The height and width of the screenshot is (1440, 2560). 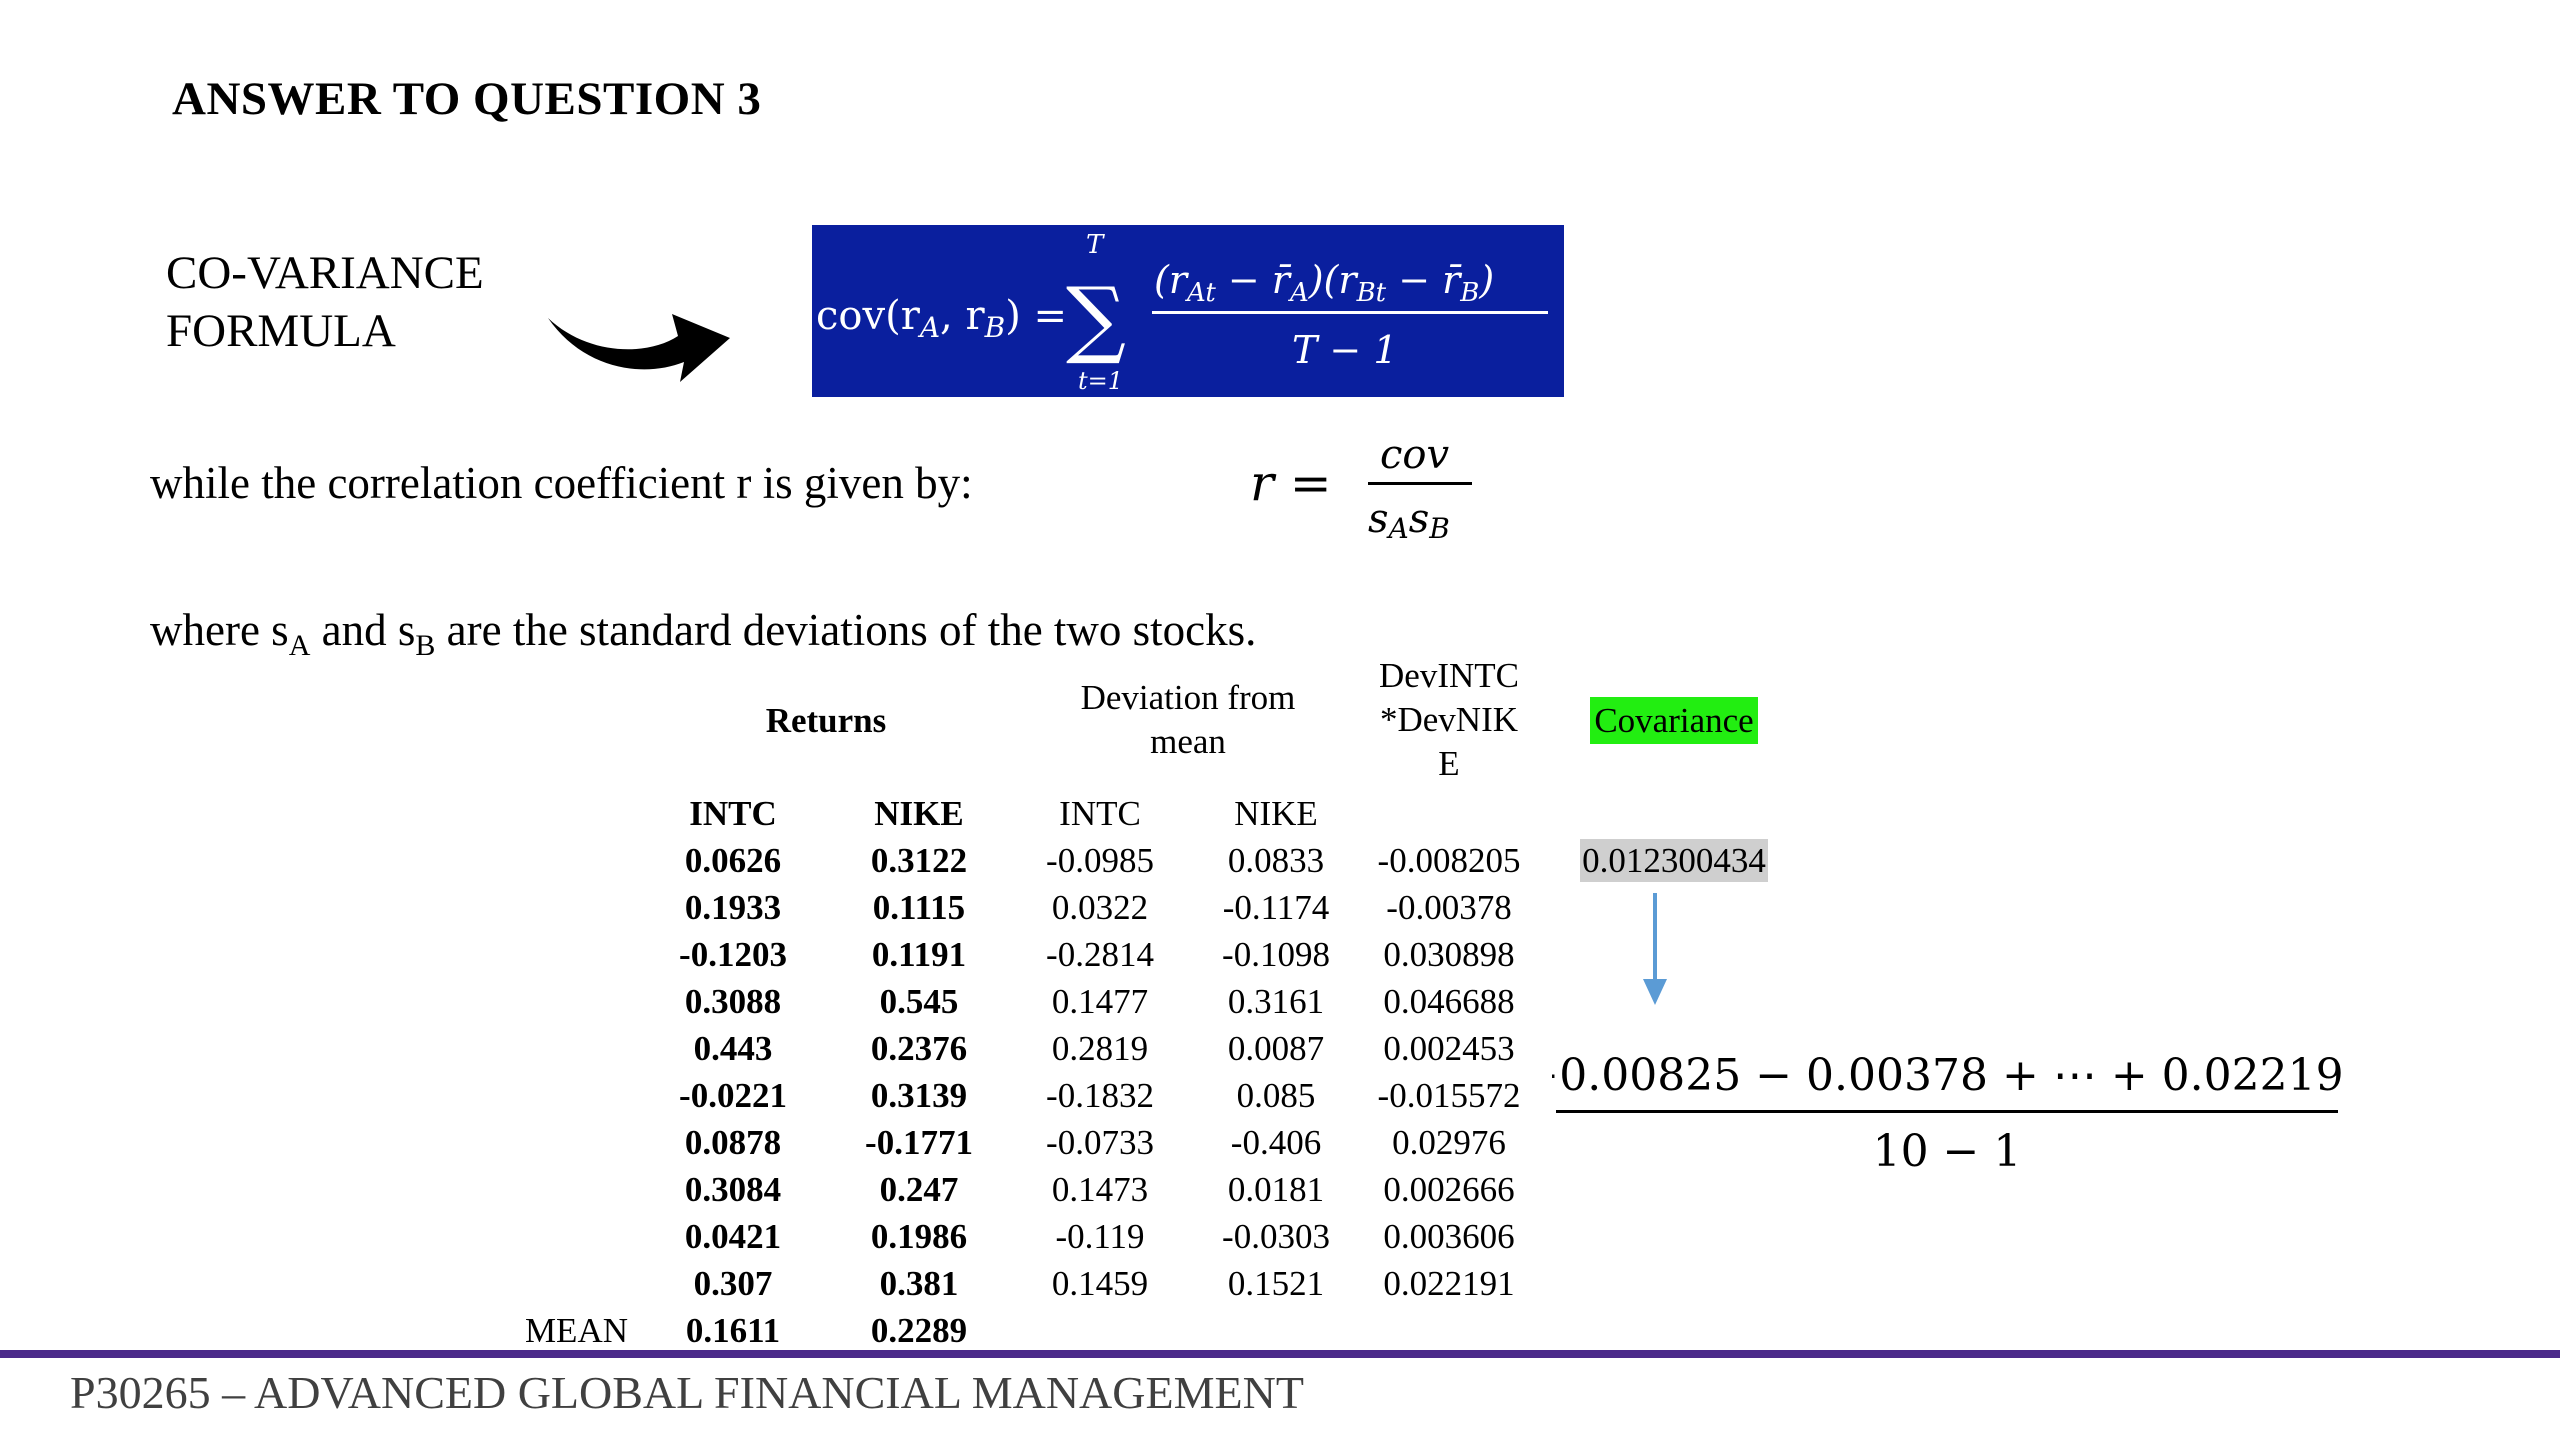 I want to click on table-cell: 0.2376, so click(x=919, y=1048).